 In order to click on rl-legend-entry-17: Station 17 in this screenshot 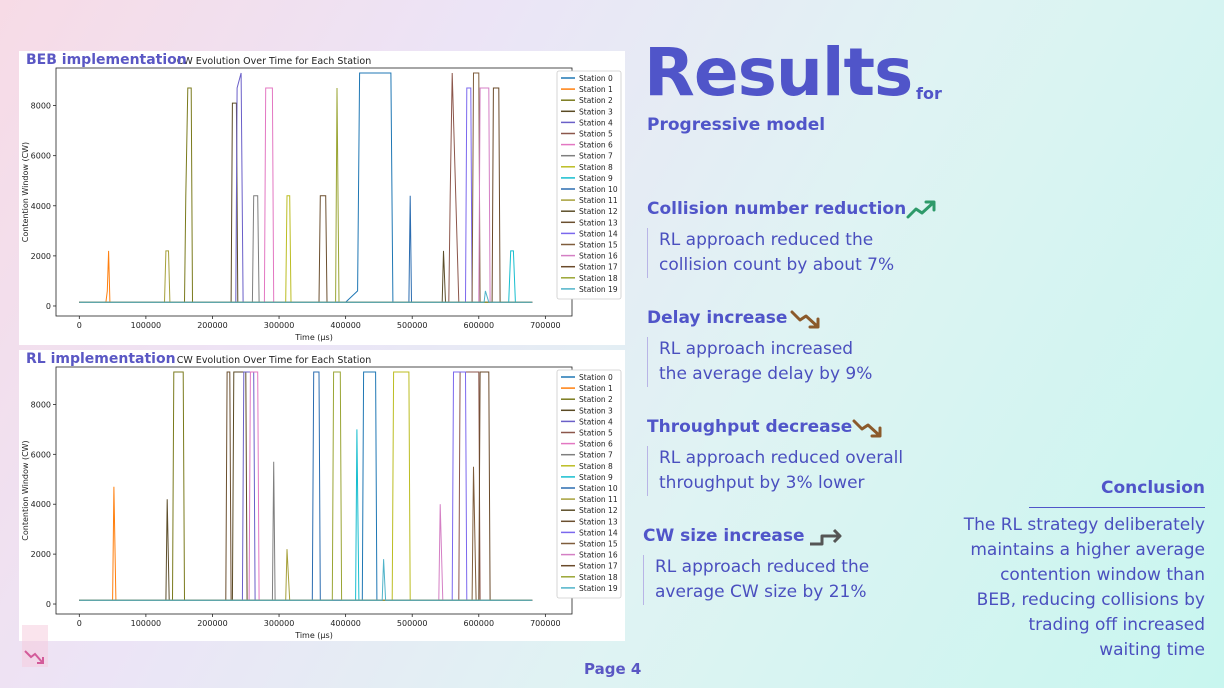, I will do `click(598, 566)`.